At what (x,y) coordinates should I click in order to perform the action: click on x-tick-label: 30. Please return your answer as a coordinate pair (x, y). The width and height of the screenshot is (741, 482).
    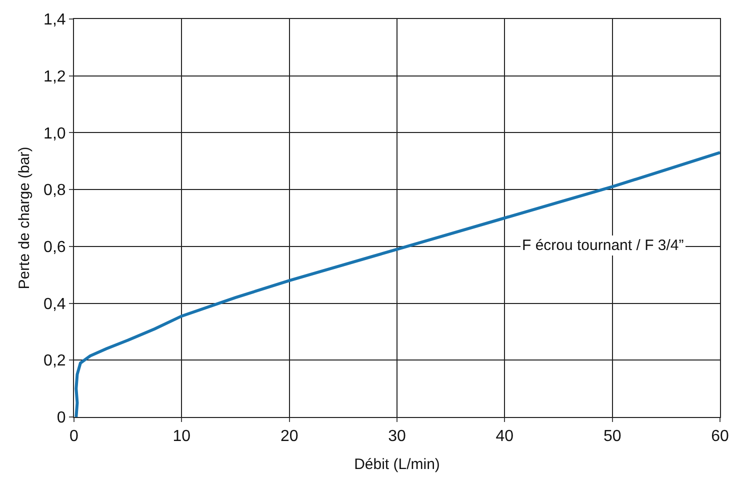
    Looking at the image, I should click on (397, 437).